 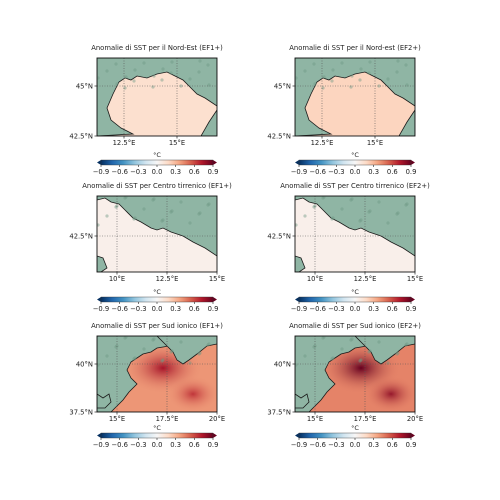 I want to click on x-tick-label: 12.5°E, so click(x=124, y=143).